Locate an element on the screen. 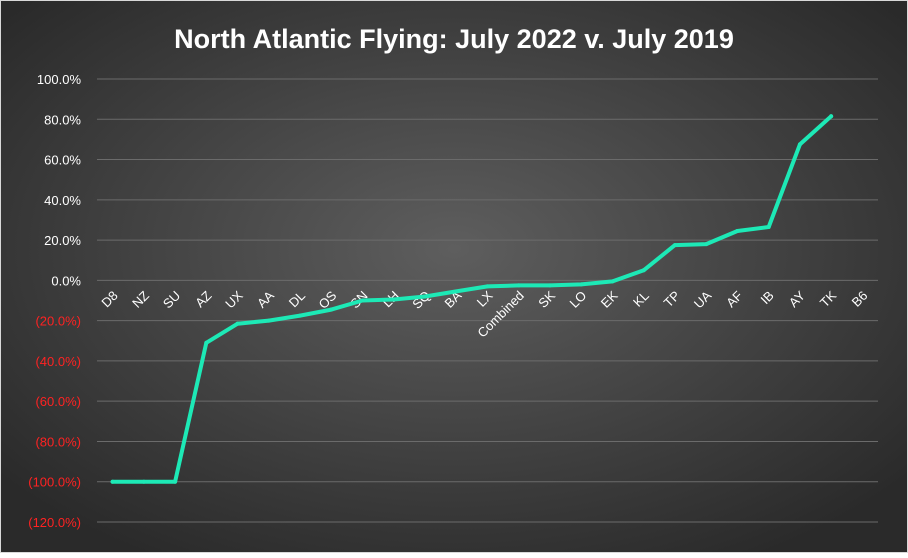 The width and height of the screenshot is (908, 558). y-tick-label: (100.0%) is located at coordinates (54, 482).